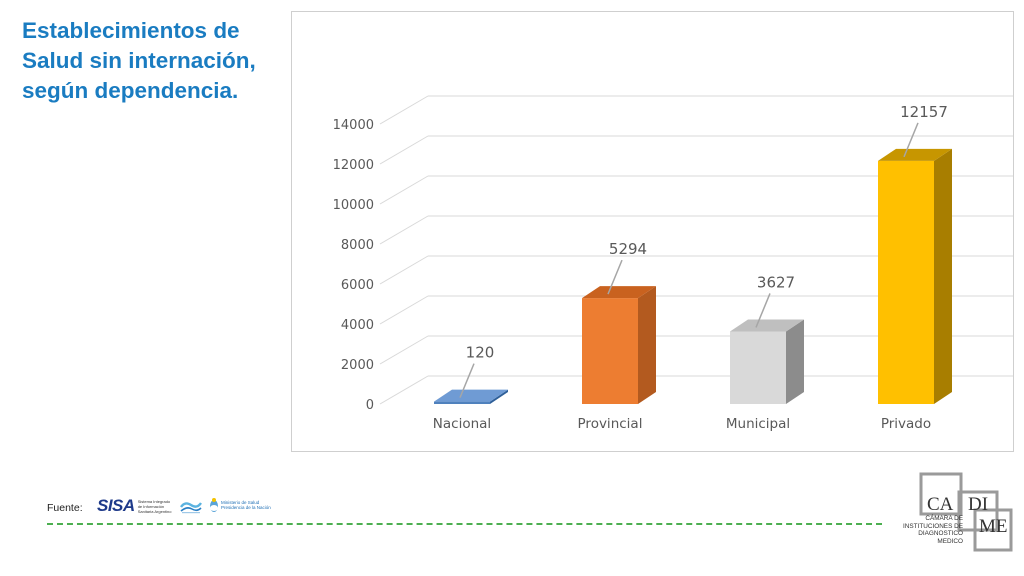  What do you see at coordinates (944, 518) in the screenshot?
I see `cadime-caption-line-1: CÁMARA DE` at bounding box center [944, 518].